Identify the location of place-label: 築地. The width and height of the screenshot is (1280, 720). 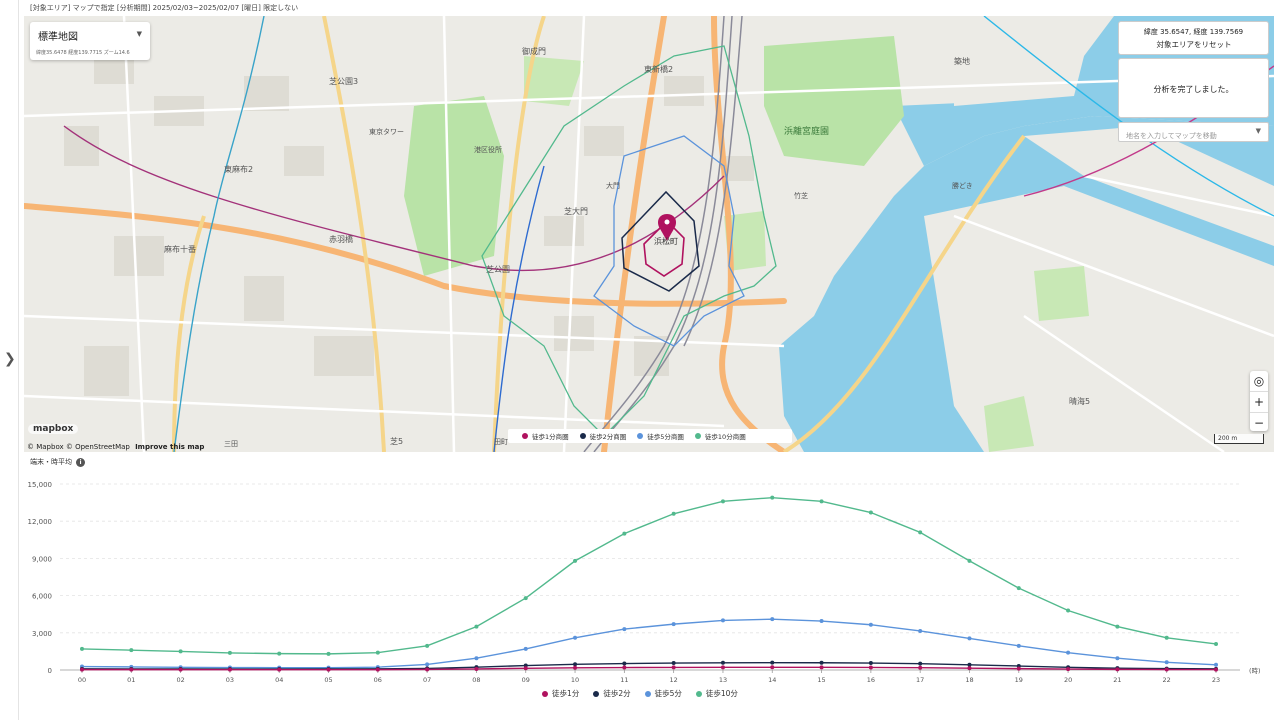
(962, 61).